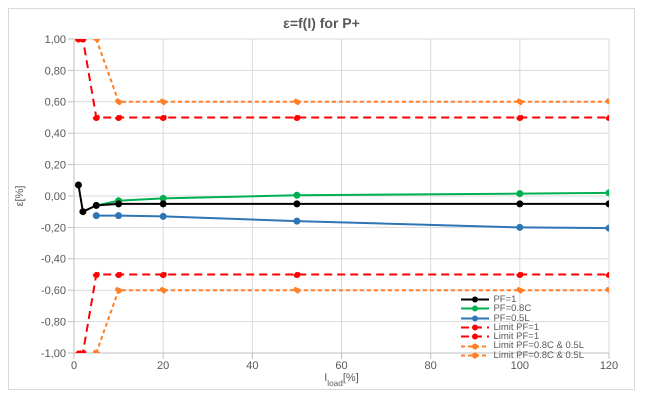 This screenshot has width=645, height=400. What do you see at coordinates (53, 291) in the screenshot?
I see `y-tick-label: -0,60` at bounding box center [53, 291].